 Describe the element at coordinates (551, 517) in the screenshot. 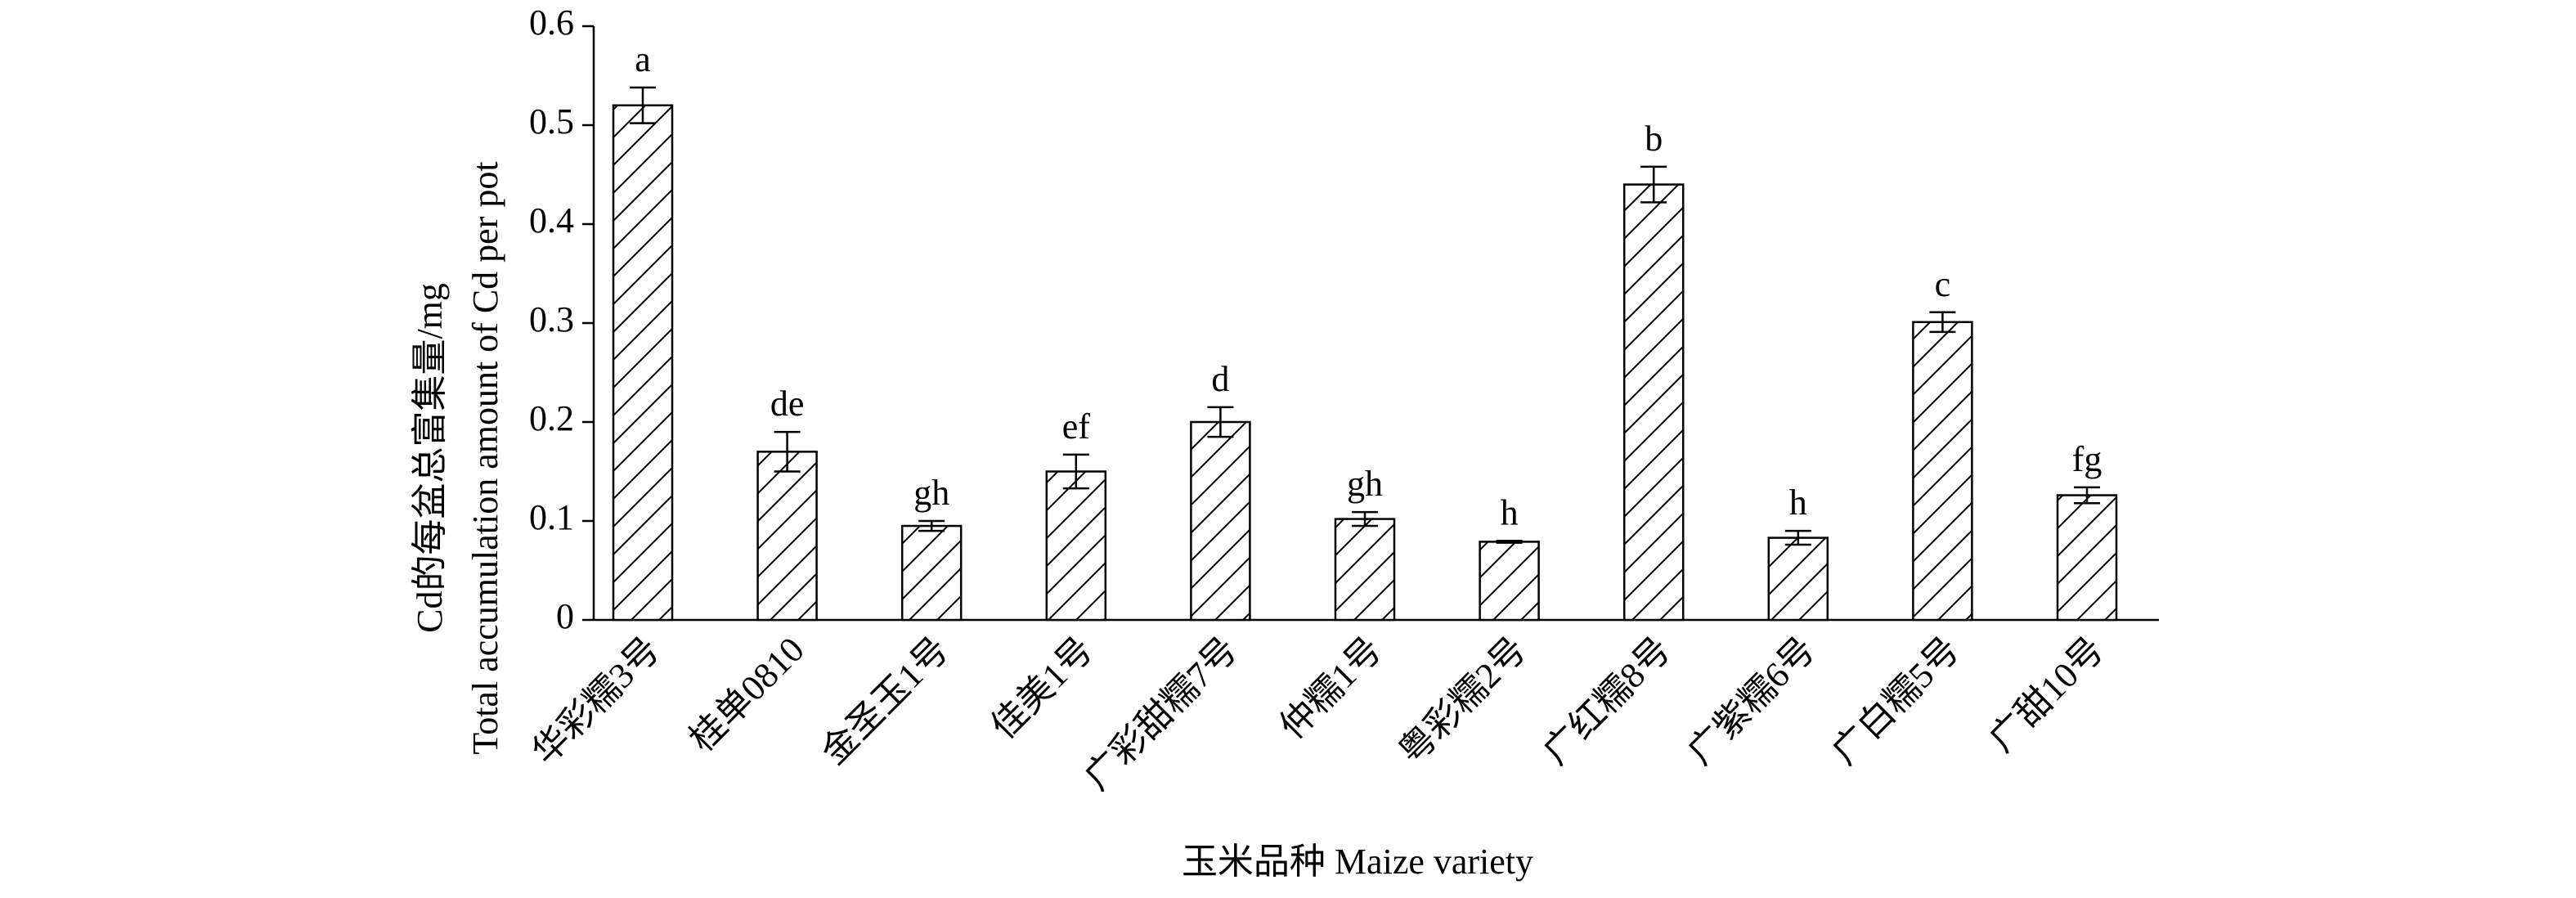

I see `y-tick-label: 0.1` at that location.